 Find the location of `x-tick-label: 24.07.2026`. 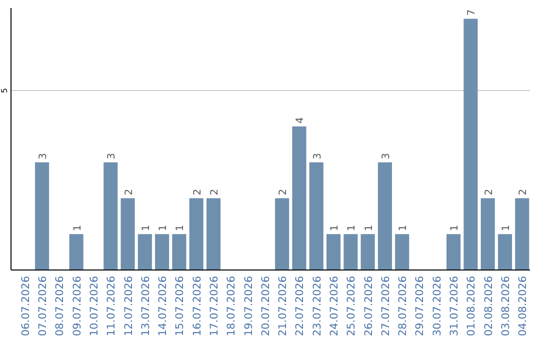

x-tick-label: 24.07.2026 is located at coordinates (334, 306).